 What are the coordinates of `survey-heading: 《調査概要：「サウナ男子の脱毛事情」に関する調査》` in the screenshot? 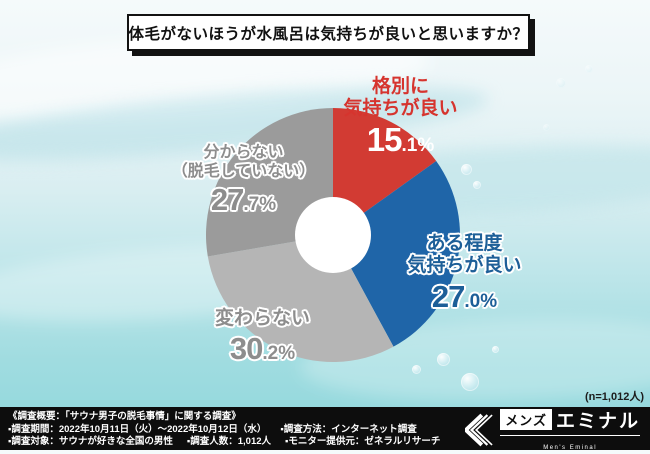 It's located at (124, 416).